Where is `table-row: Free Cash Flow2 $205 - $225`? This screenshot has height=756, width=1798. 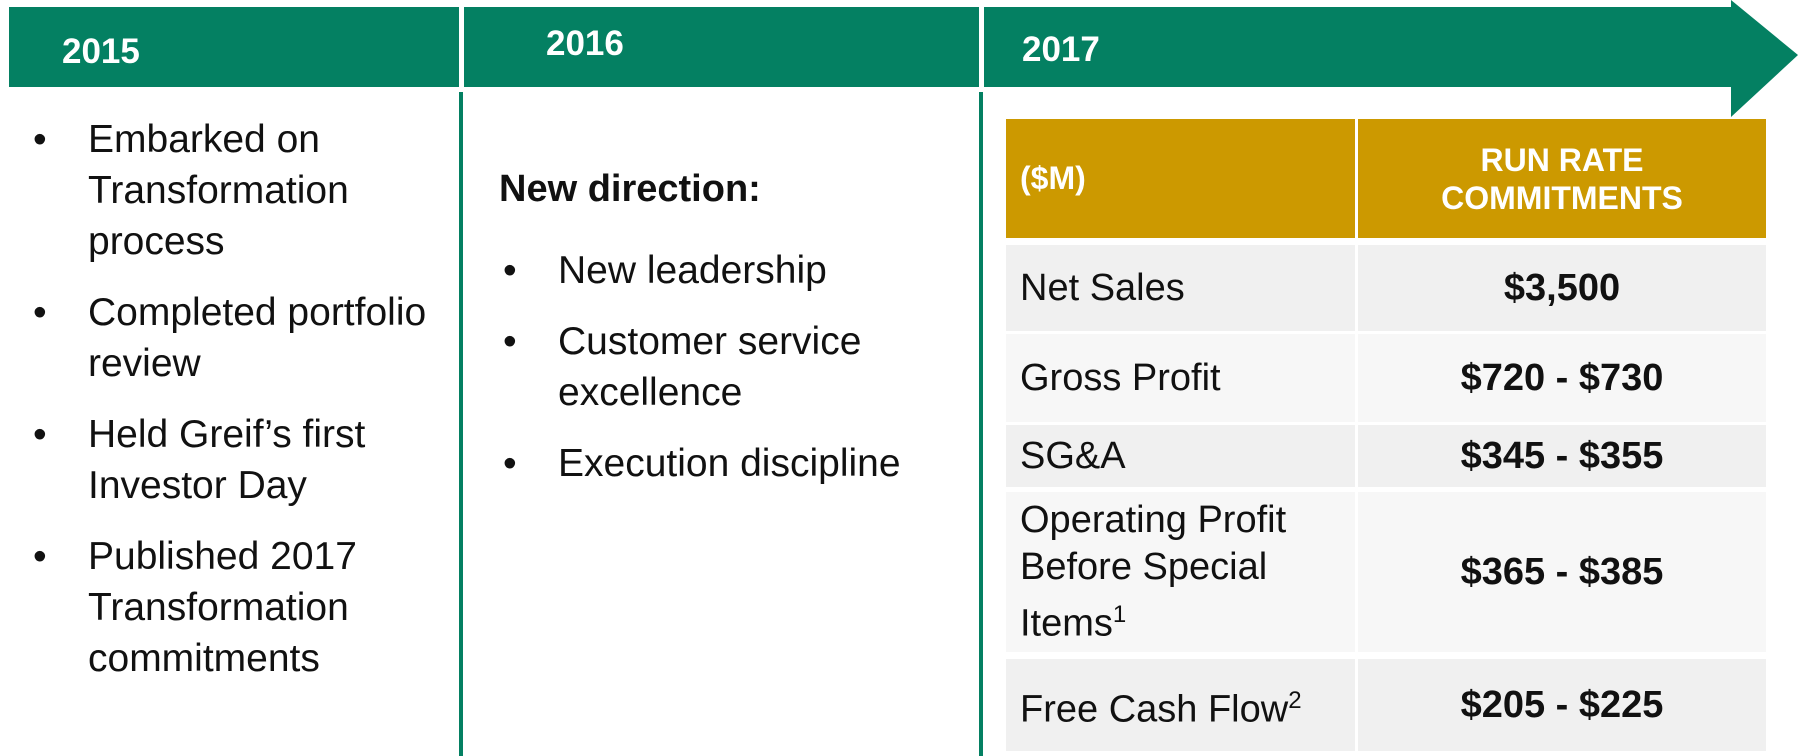
table-row: Free Cash Flow2 $205 - $225 is located at coordinates (1386, 705).